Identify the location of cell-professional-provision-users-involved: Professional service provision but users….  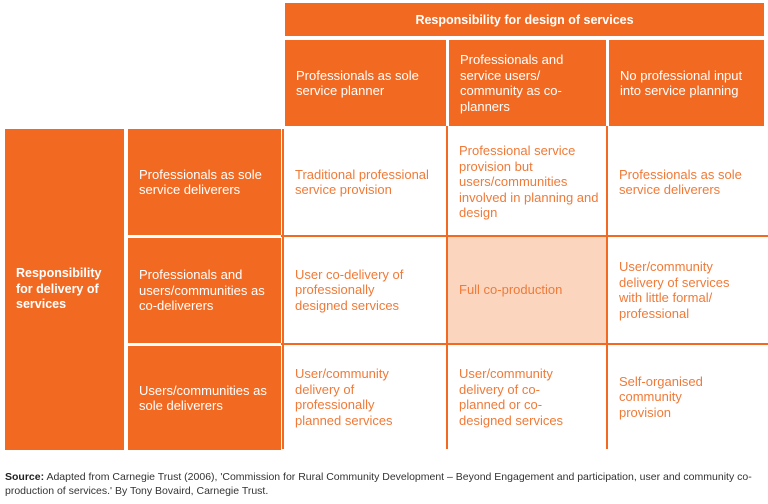
(527, 182).